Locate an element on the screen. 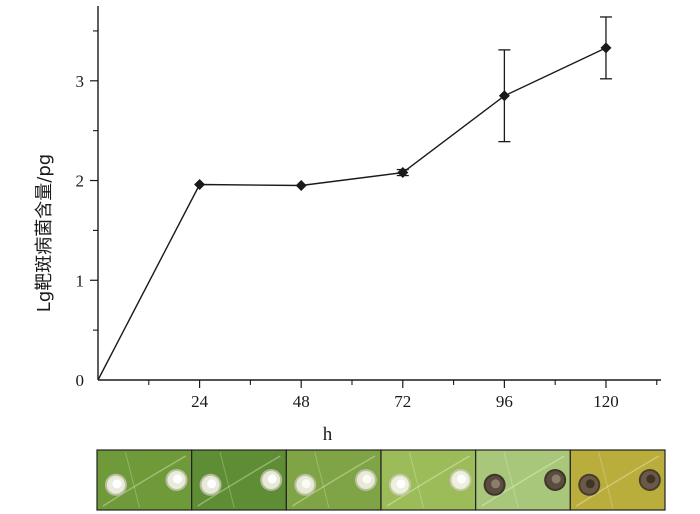 The image size is (700, 514). y-tick-label: 1 is located at coordinates (80, 280).